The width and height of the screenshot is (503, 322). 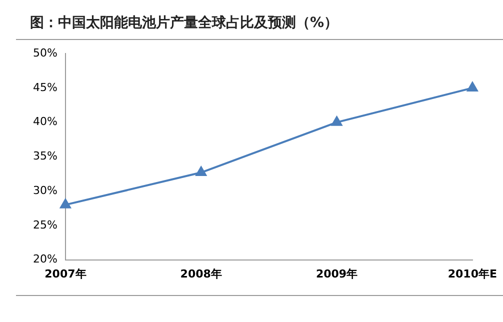 I want to click on y-tick-label: 40%, so click(x=45, y=121).